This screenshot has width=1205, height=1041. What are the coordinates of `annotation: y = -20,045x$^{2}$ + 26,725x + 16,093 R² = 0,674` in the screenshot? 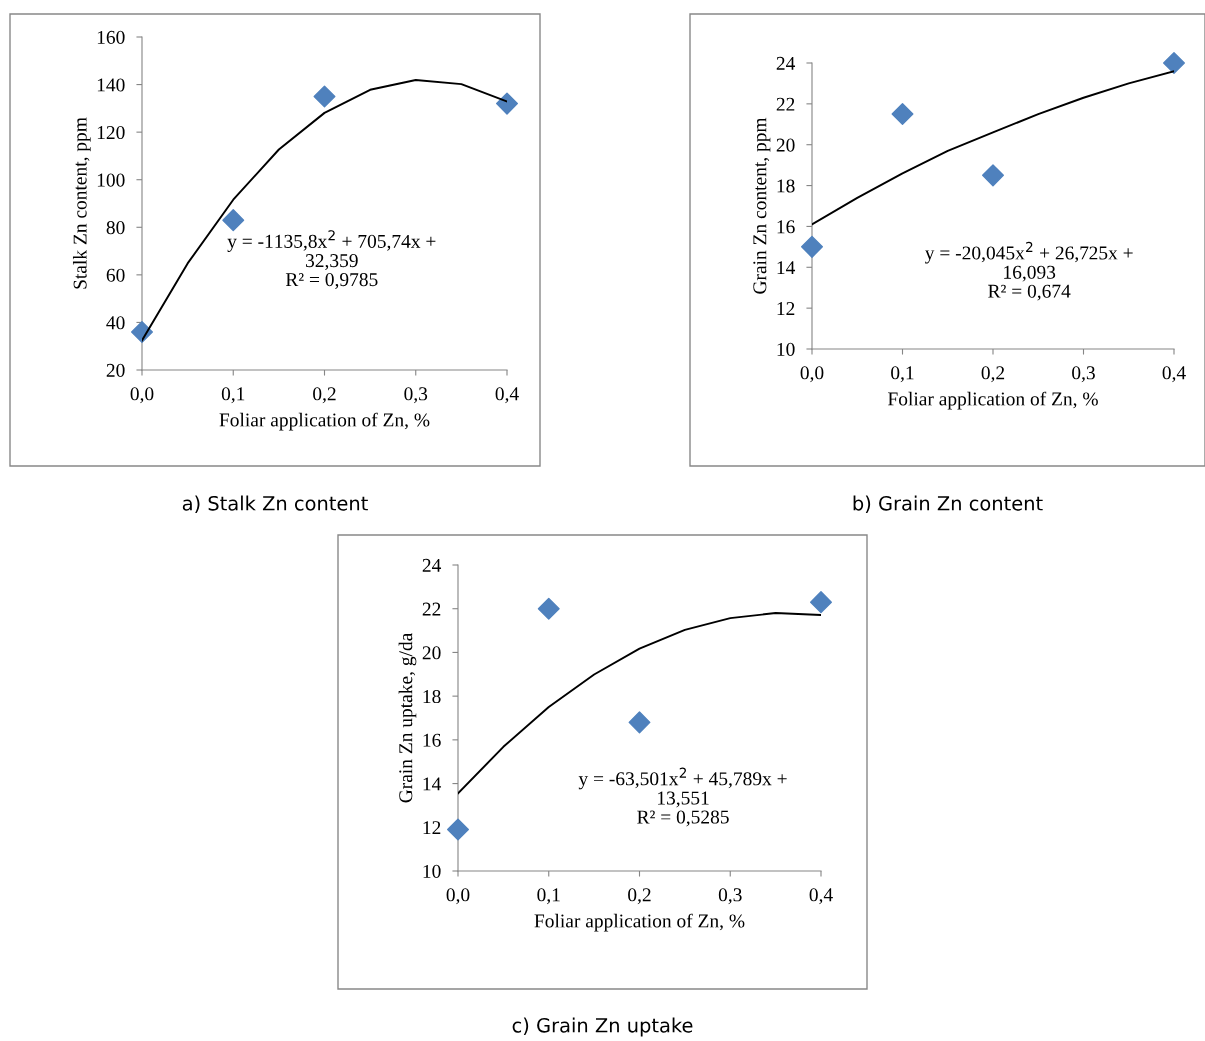 It's located at (1029, 271).